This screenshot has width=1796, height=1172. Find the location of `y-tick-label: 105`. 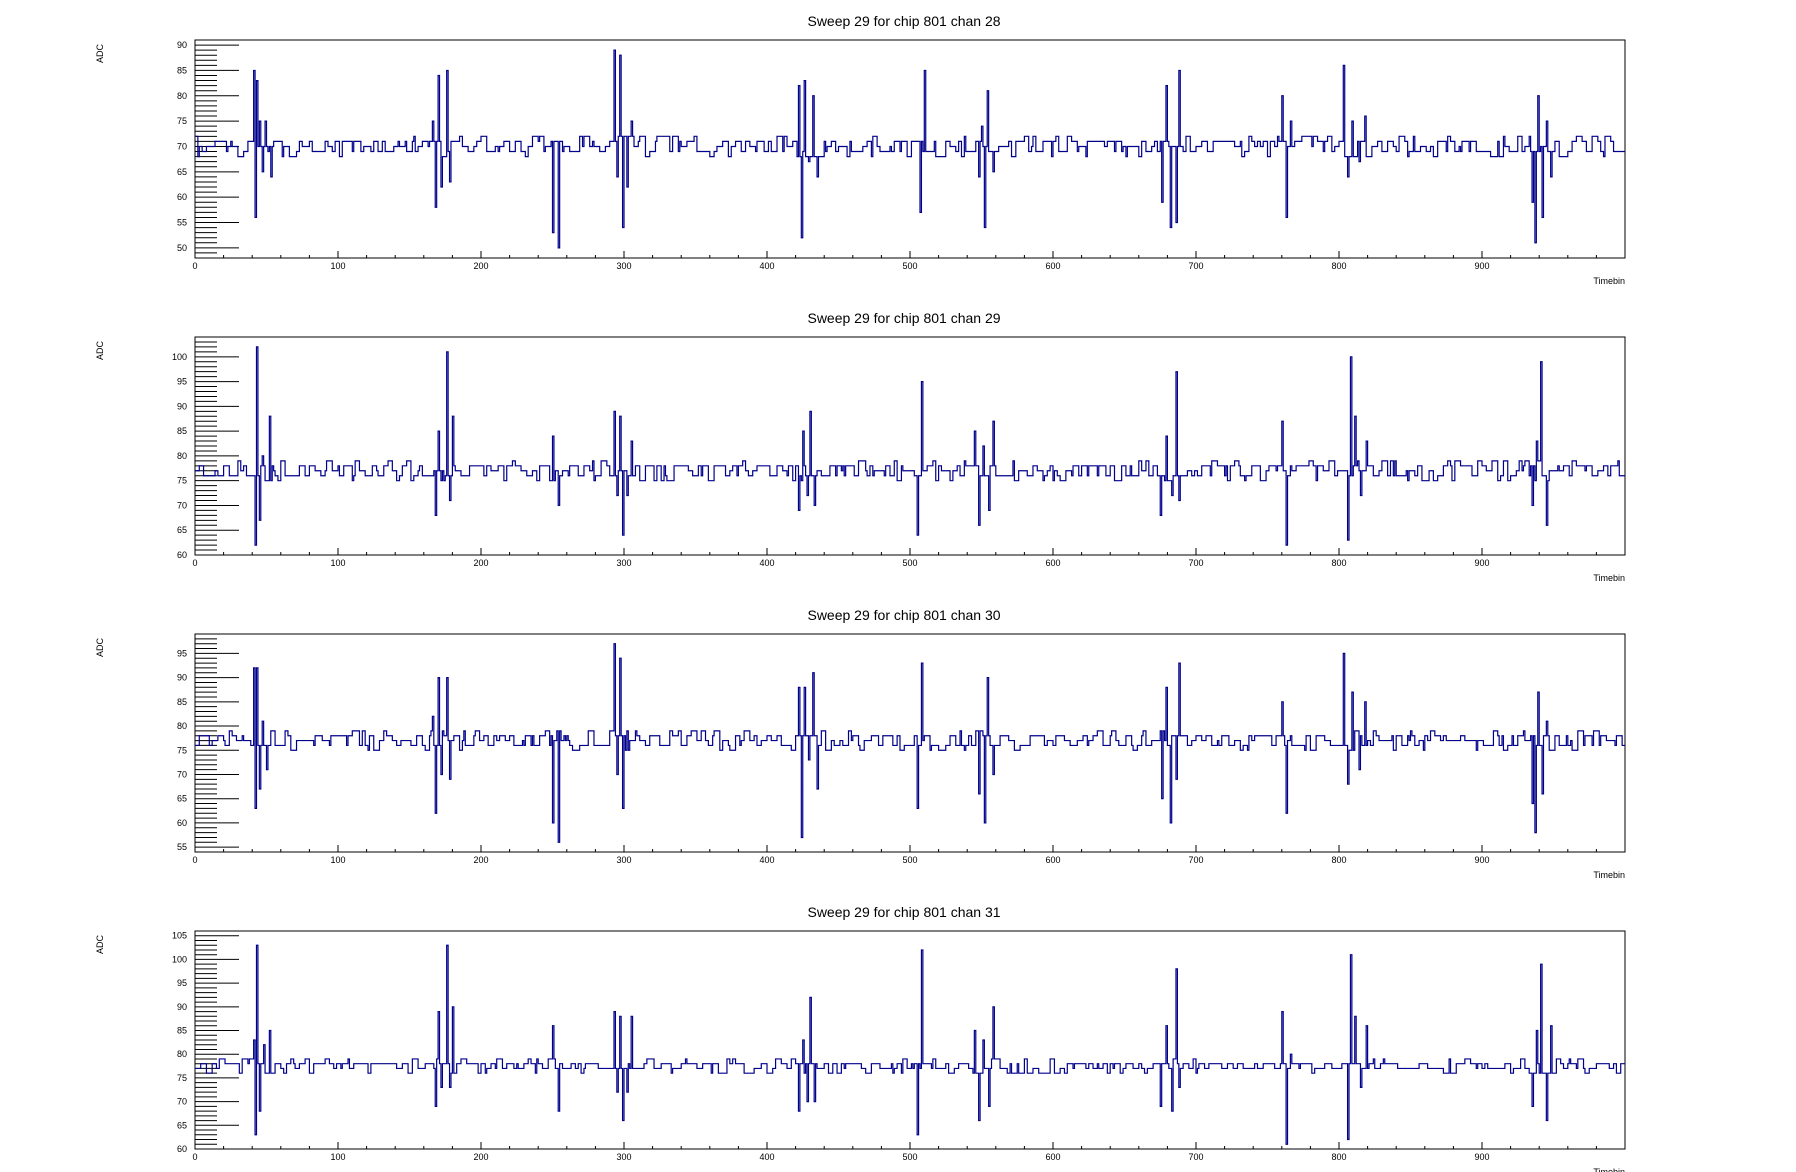

y-tick-label: 105 is located at coordinates (179, 936).